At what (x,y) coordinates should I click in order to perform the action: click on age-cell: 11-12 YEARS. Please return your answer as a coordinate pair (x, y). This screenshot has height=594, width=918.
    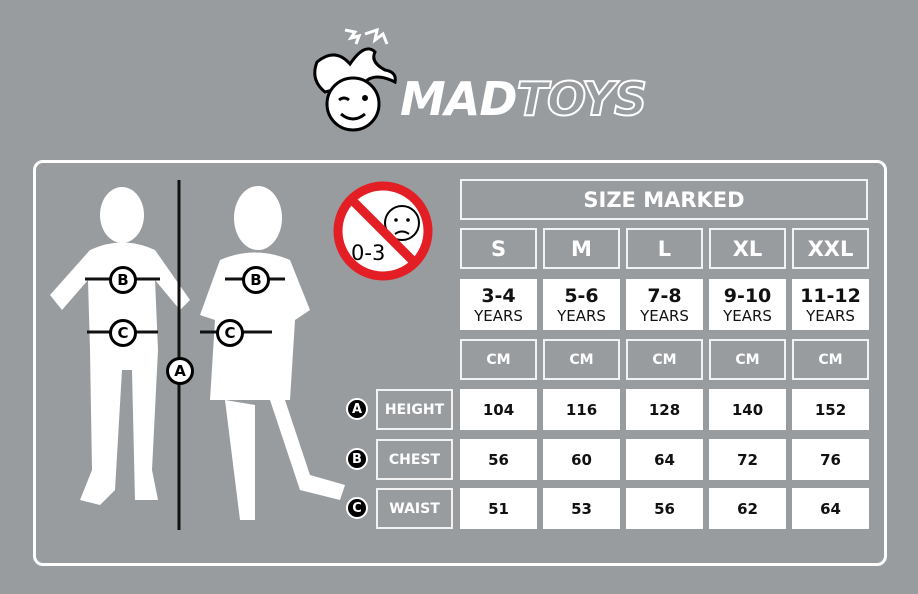
    Looking at the image, I should click on (830, 304).